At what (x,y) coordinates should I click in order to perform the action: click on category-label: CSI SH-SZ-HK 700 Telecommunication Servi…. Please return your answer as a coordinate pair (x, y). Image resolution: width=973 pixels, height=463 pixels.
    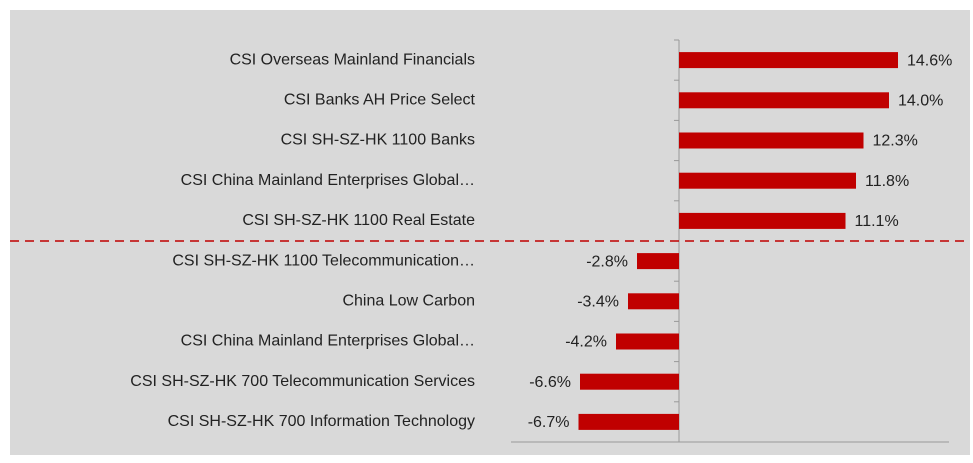
    Looking at the image, I should click on (302, 381).